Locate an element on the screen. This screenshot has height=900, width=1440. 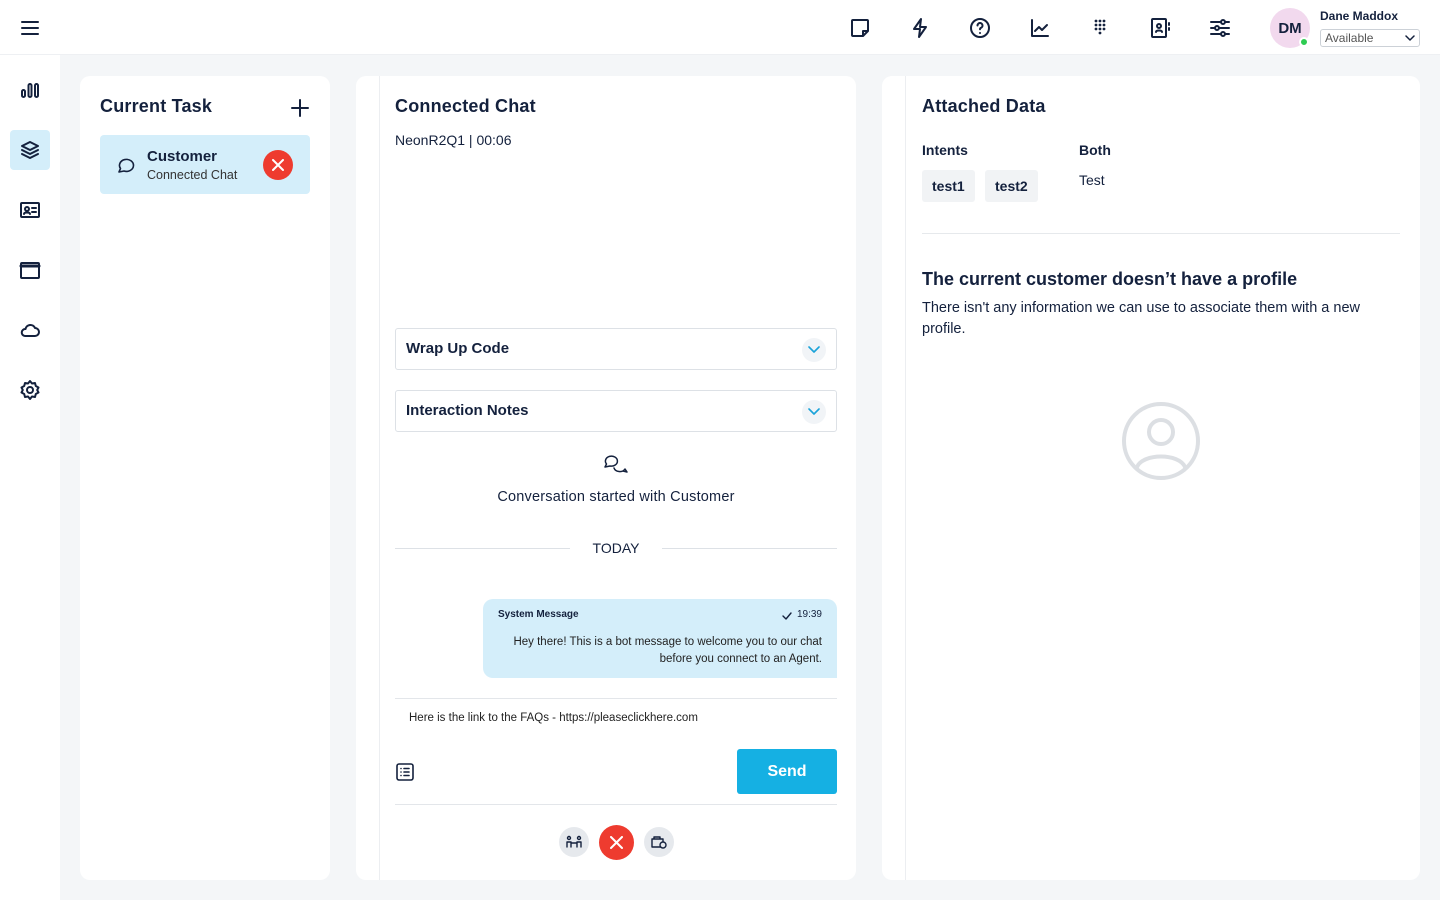
settings-icon is located at coordinates (30, 390).